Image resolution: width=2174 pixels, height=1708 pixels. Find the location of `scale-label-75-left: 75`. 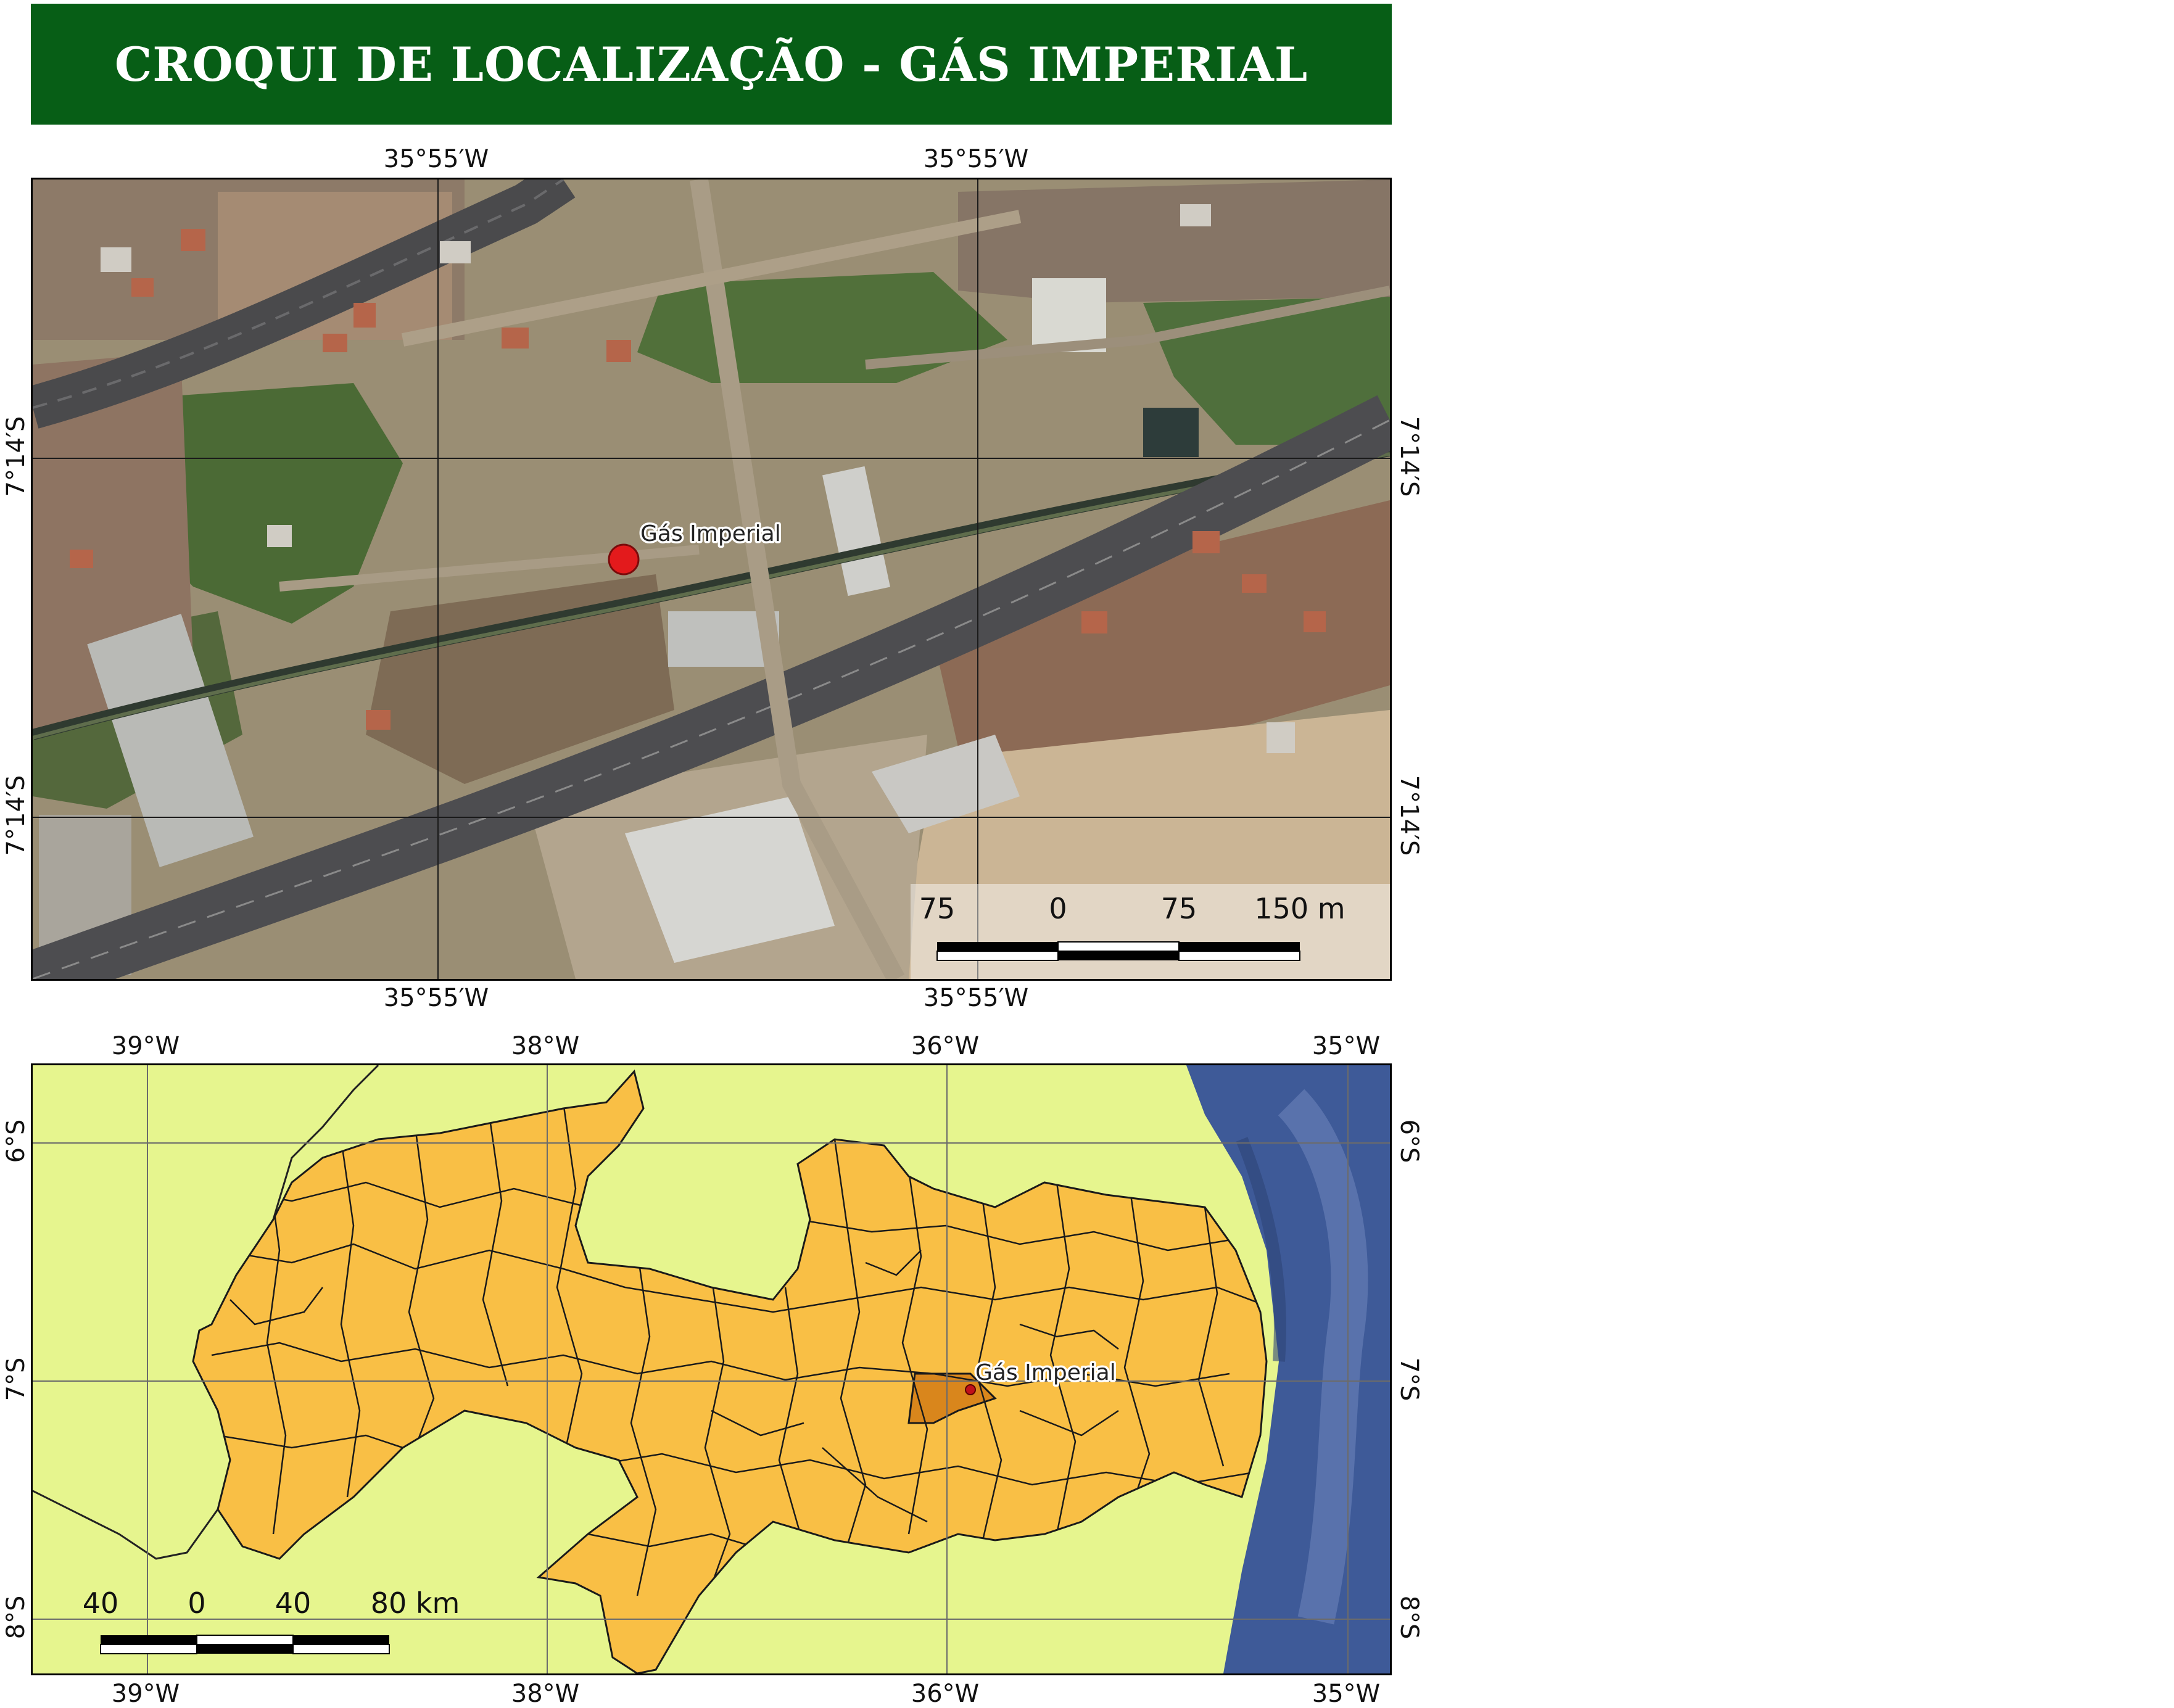

scale-label-75-left: 75 is located at coordinates (937, 909).